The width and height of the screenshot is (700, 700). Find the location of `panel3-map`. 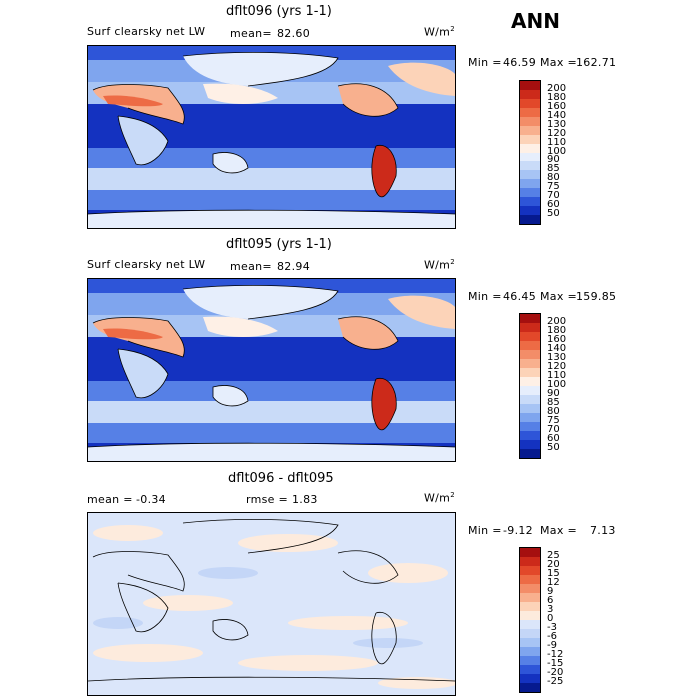

panel3-map is located at coordinates (271, 604).